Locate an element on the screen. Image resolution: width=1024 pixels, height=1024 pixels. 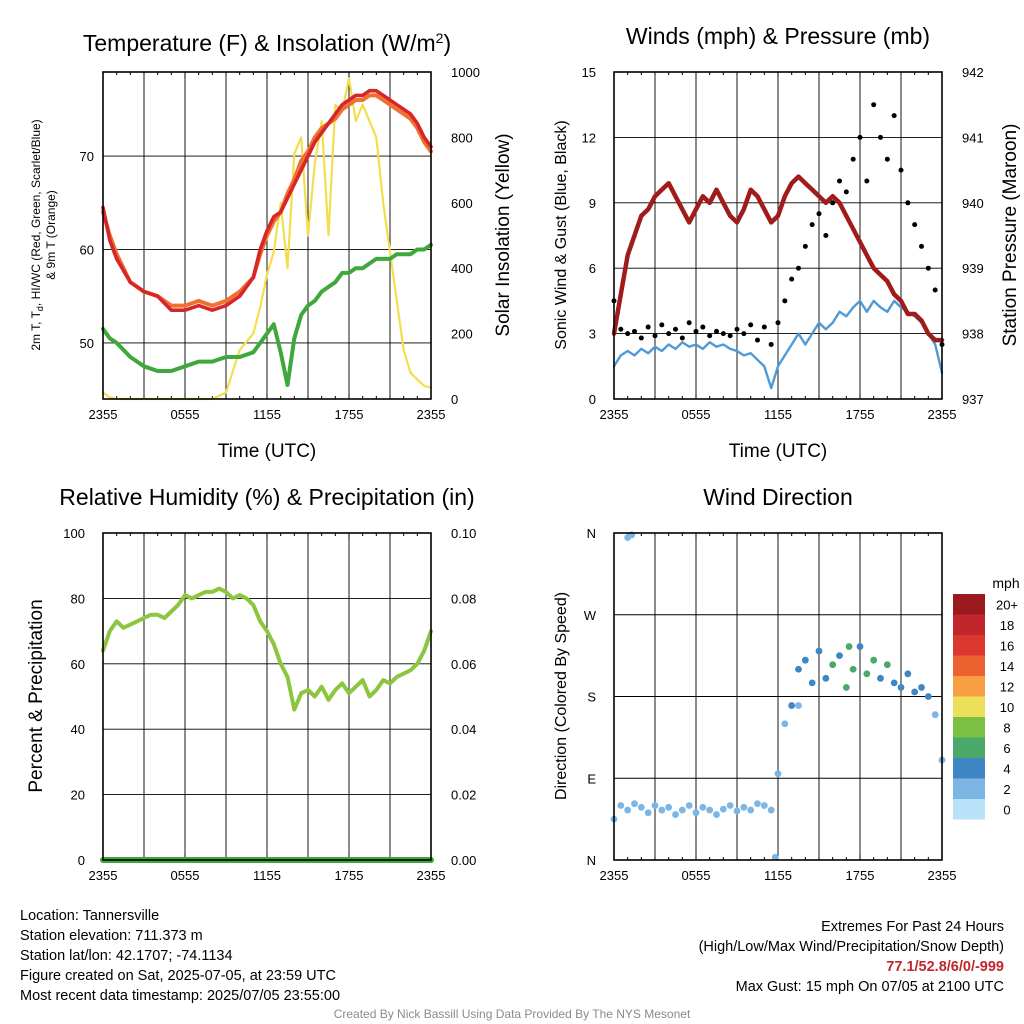
series-line-2mt is located at coordinates (267, 200).